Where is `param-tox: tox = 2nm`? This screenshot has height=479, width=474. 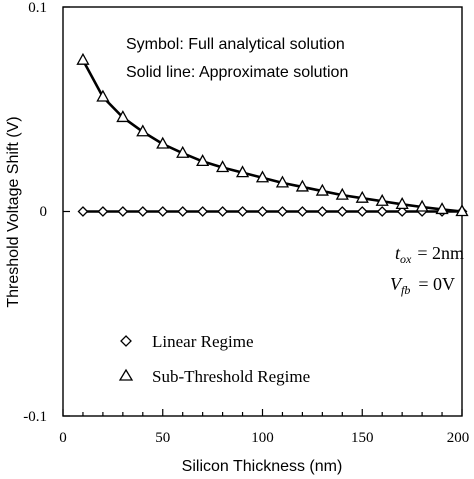
param-tox: tox = 2nm is located at coordinates (429, 254).